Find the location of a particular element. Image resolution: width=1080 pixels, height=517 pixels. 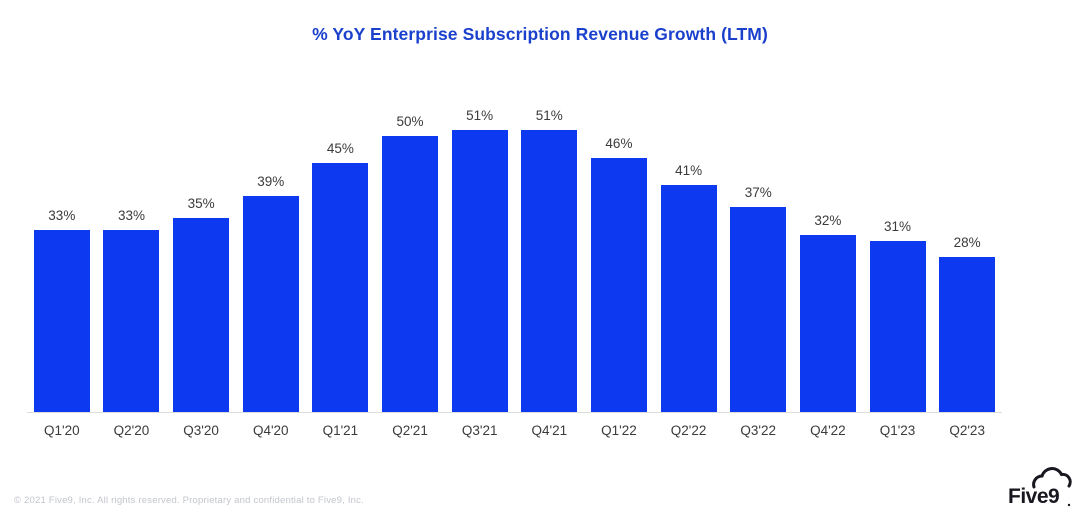

bar-value-label: 31% is located at coordinates (897, 226).